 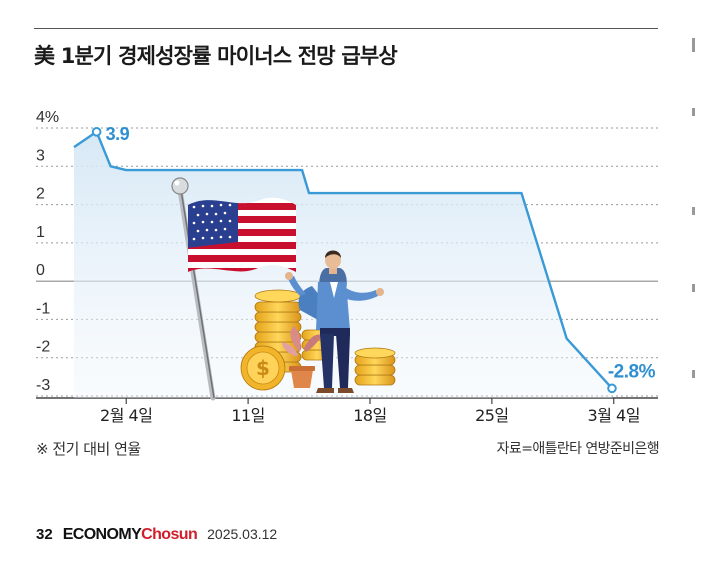 What do you see at coordinates (242, 534) in the screenshot?
I see `issue-date: 2025.03.12` at bounding box center [242, 534].